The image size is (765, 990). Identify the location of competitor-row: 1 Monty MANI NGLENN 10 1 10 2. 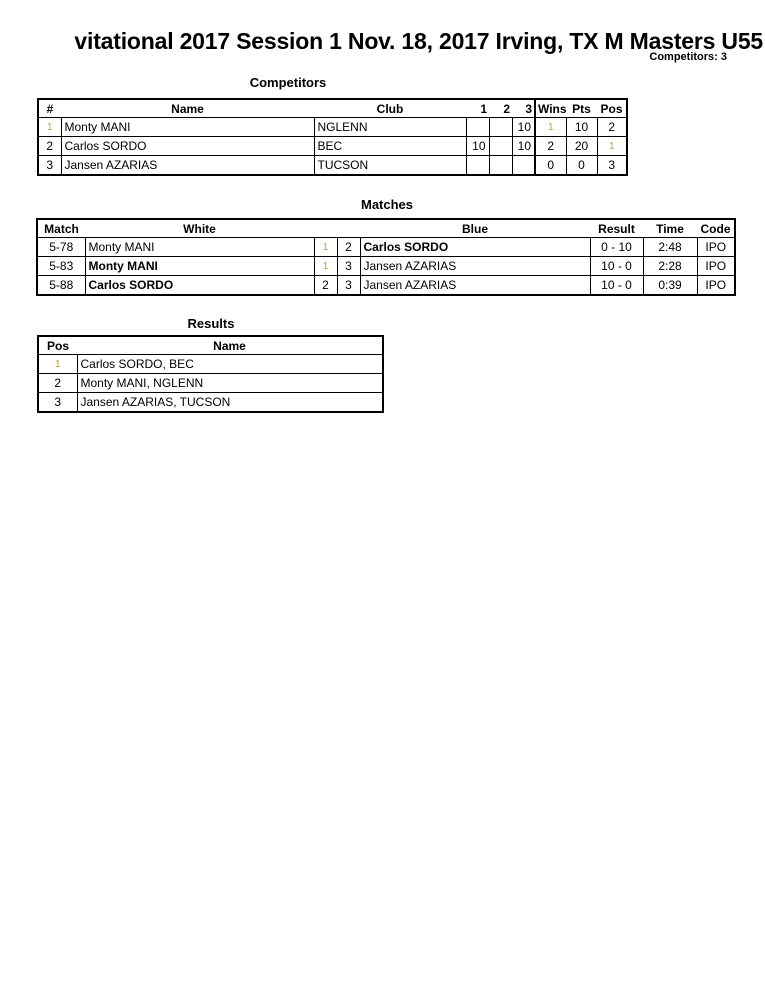
(332, 127).